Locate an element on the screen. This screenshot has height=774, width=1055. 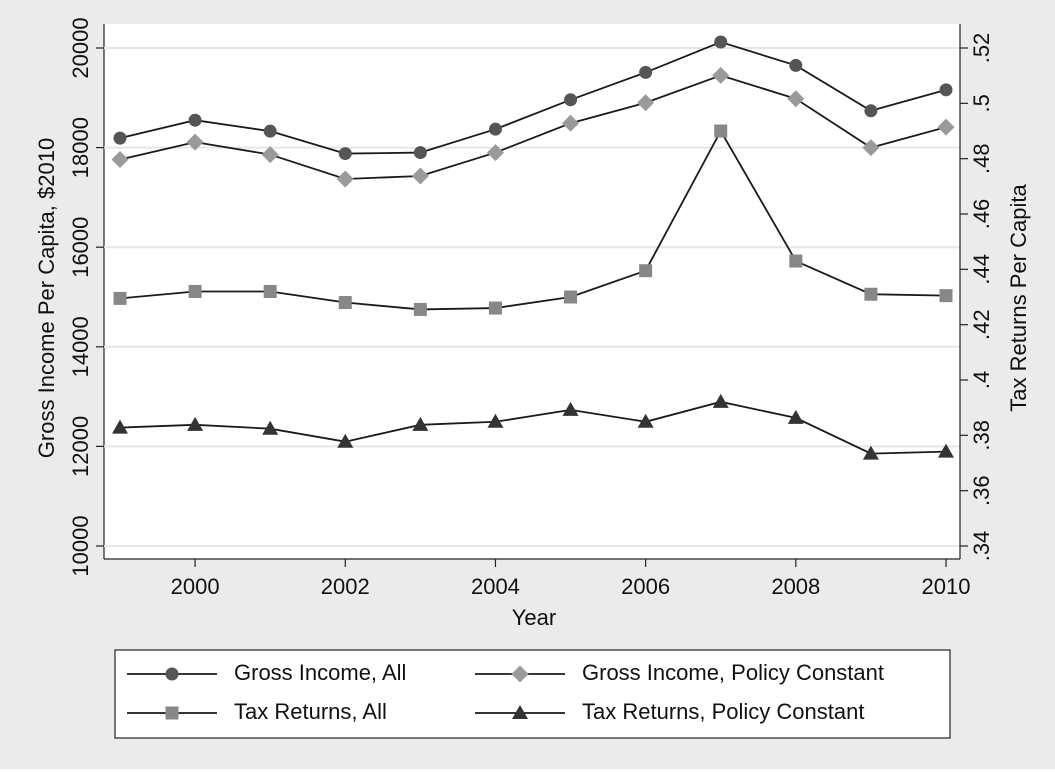
y-tick-label: 16000 is located at coordinates (80, 247).